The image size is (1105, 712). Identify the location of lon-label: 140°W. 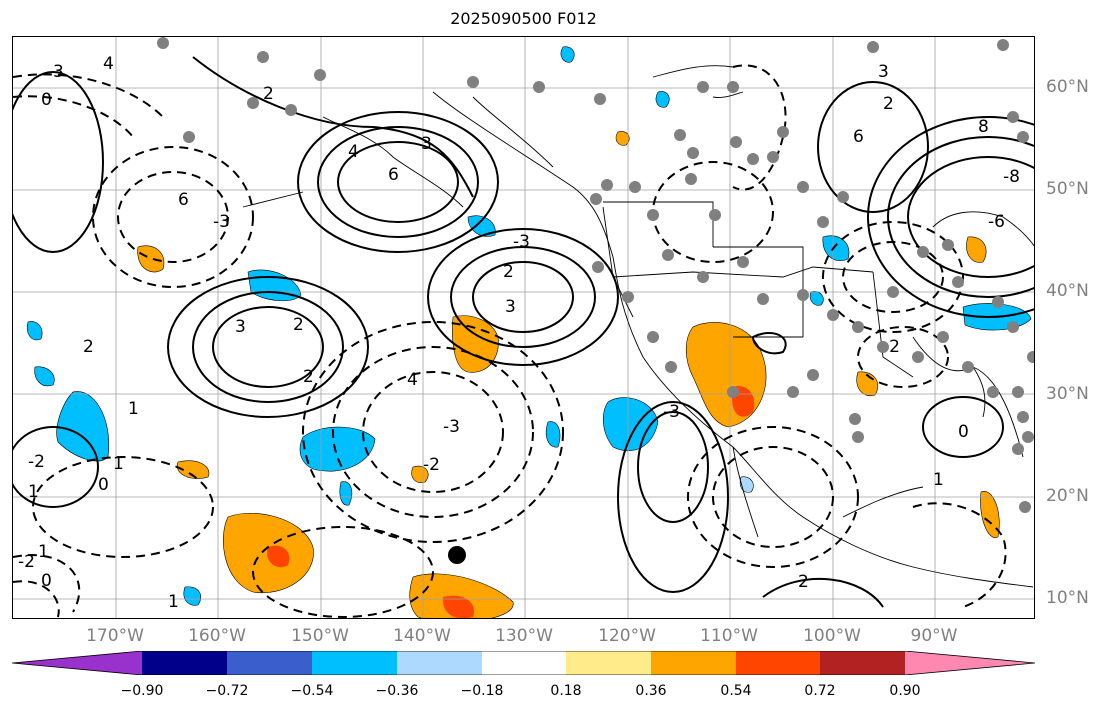
(422, 636).